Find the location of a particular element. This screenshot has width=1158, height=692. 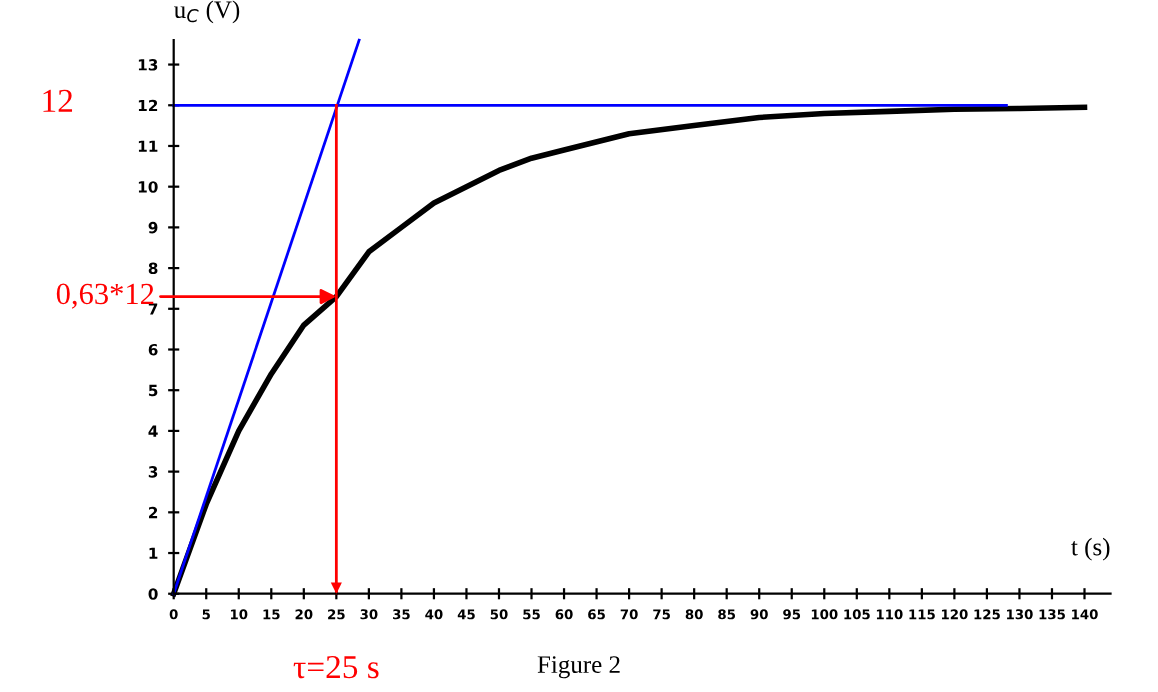

y-axis-title: u$_{C}$ (V) is located at coordinates (207, 12).